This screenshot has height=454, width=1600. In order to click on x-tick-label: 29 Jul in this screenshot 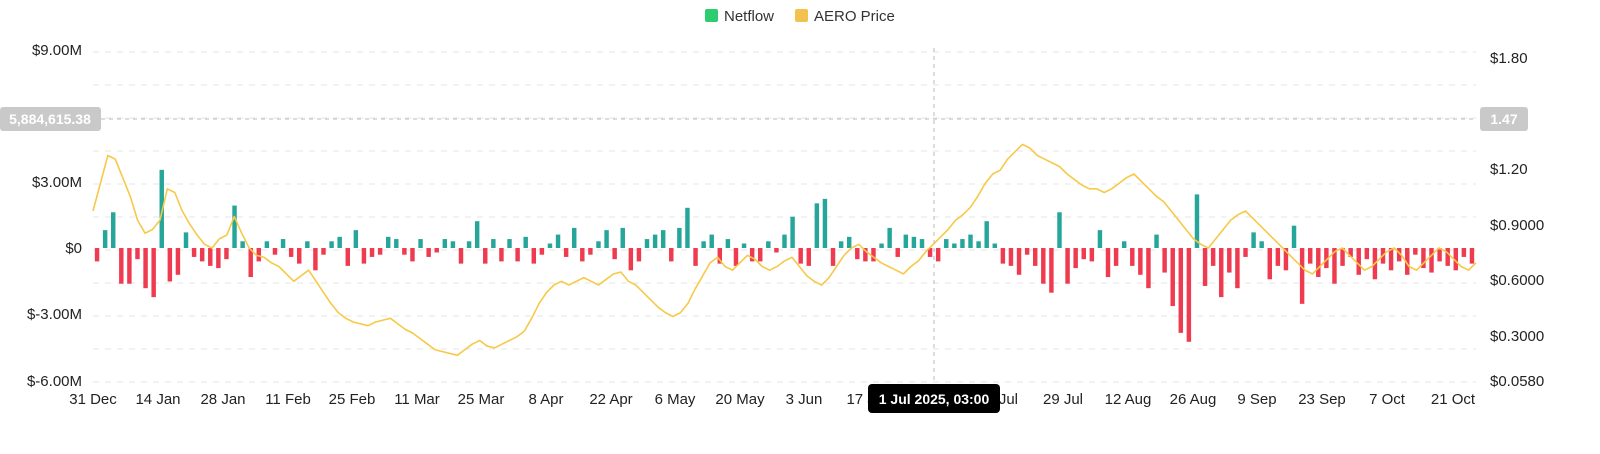, I will do `click(1063, 399)`.